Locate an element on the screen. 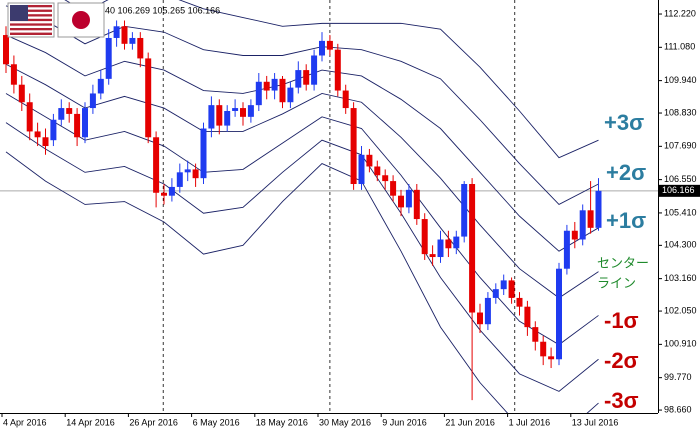 This screenshot has width=700, height=433. y-tick-label: 106.550 is located at coordinates (680, 179).